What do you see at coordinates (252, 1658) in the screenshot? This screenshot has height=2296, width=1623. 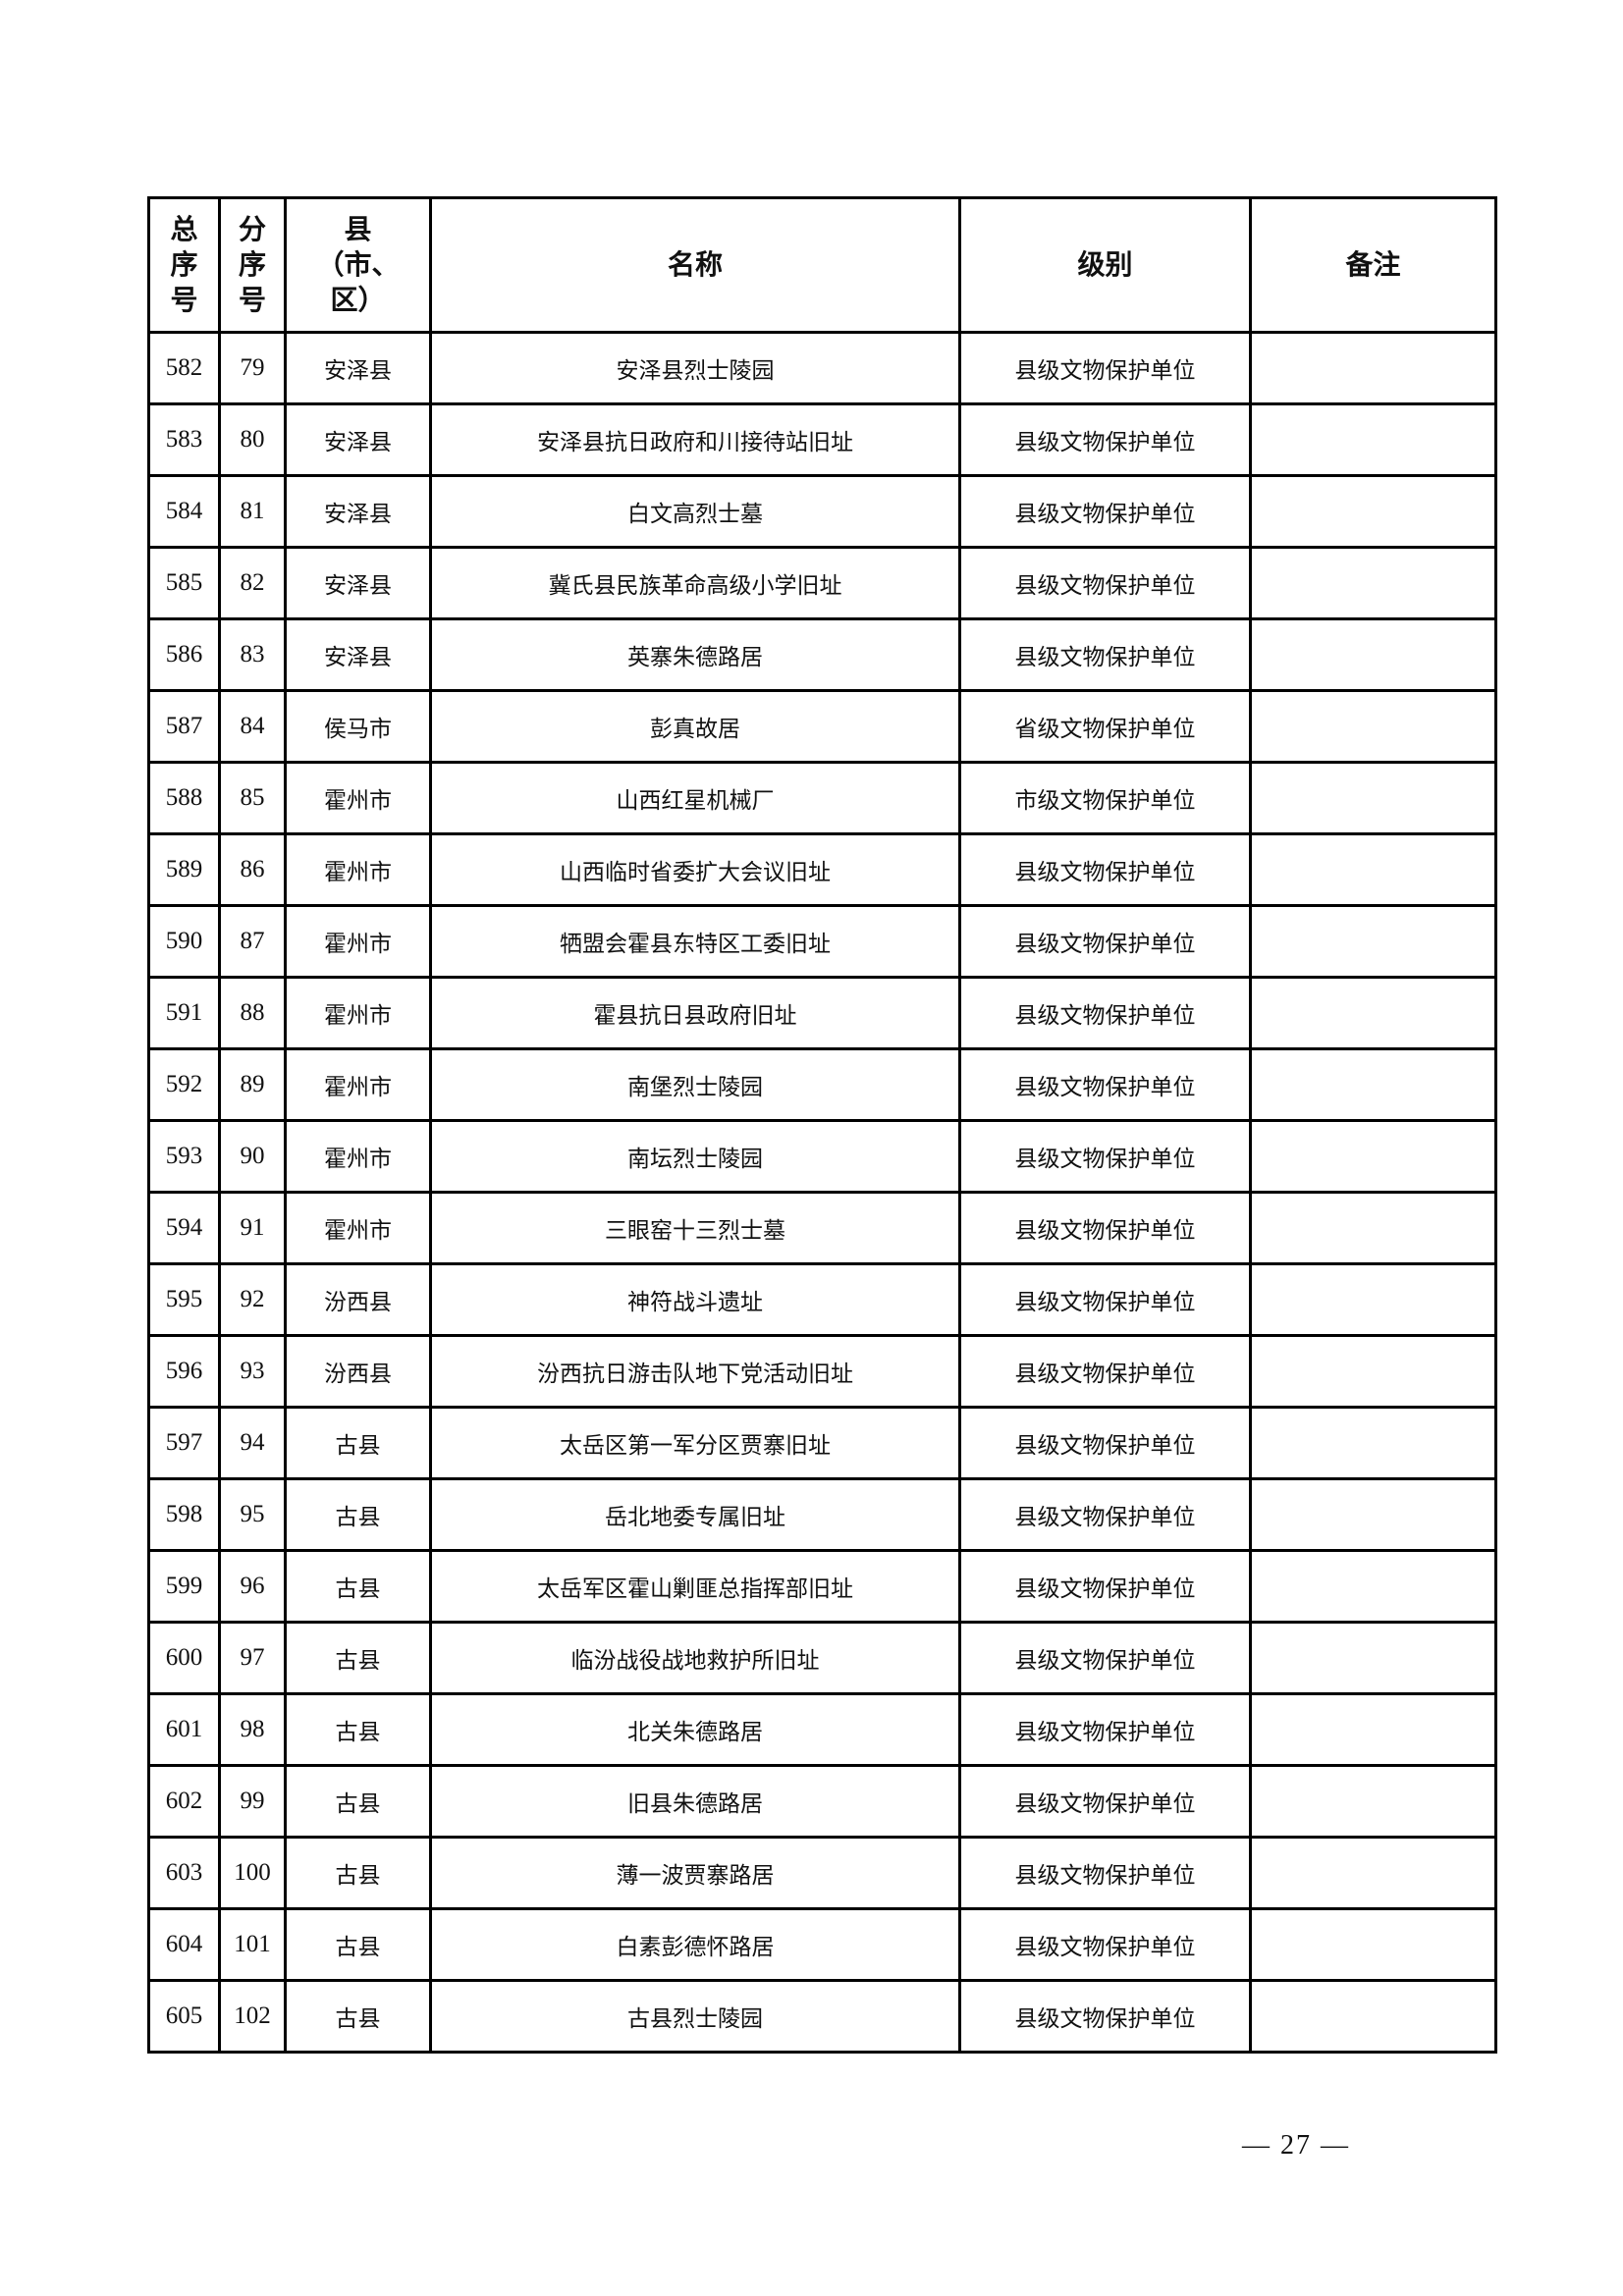 I see `cell-sub-index: 97` at bounding box center [252, 1658].